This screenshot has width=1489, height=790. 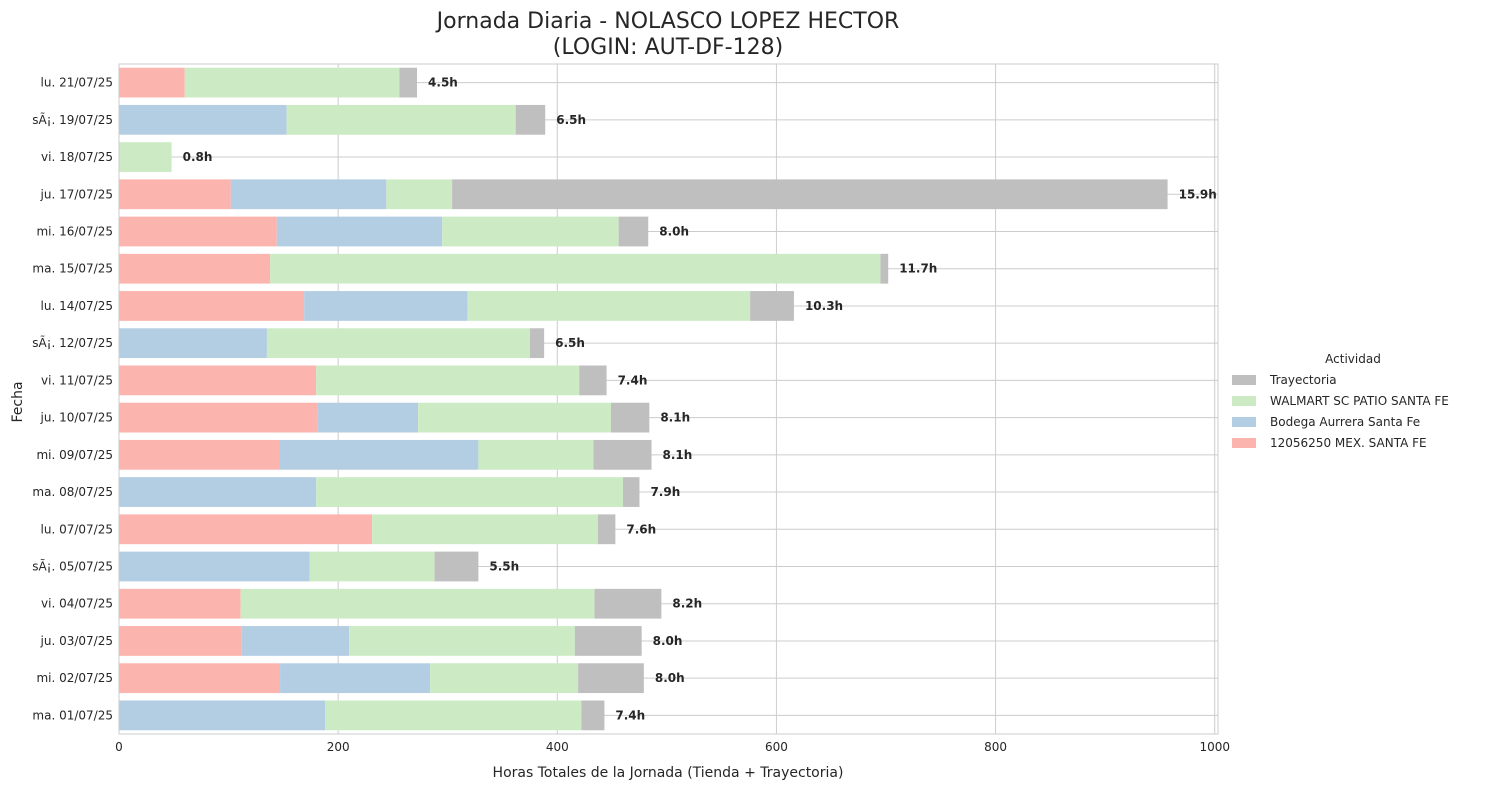 What do you see at coordinates (72, 492) in the screenshot?
I see `y-tick-label: ma. 08/07/25` at bounding box center [72, 492].